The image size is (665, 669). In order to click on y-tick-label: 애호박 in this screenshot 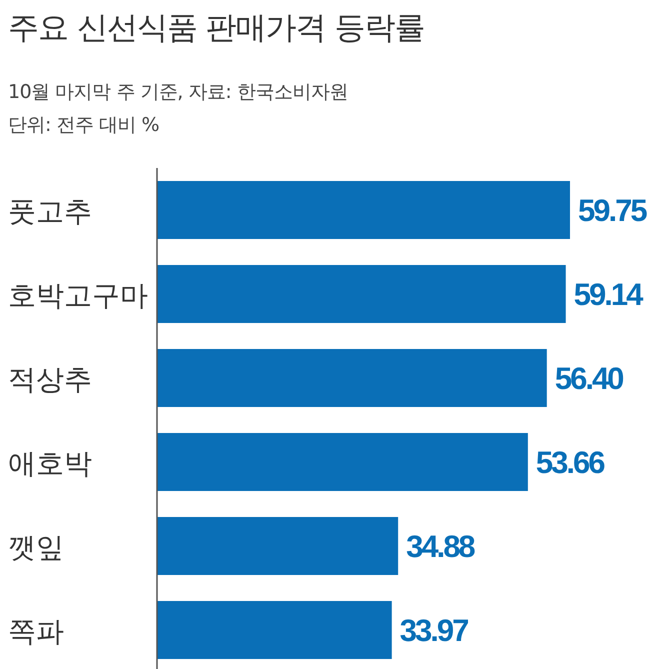, I will do `click(50, 463)`.